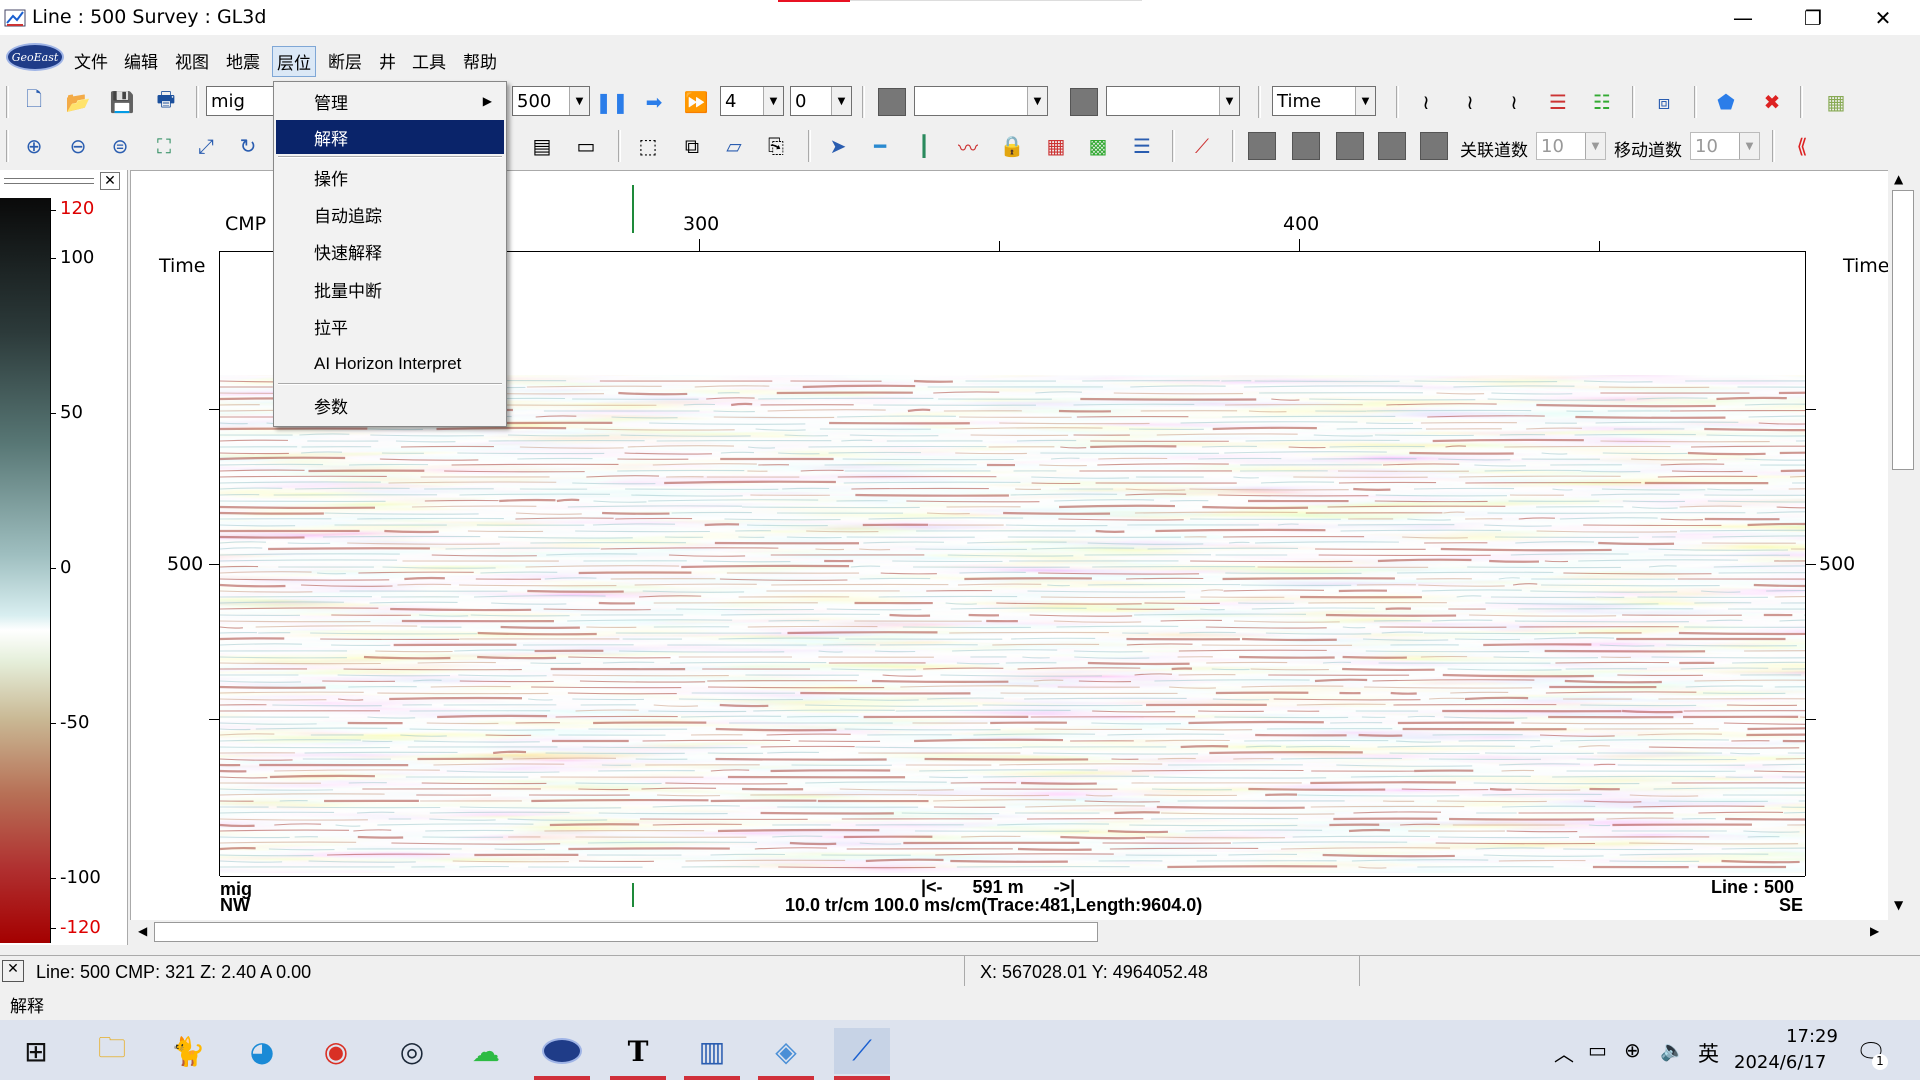 This screenshot has width=1920, height=1080. Describe the element at coordinates (111, 1047) in the screenshot. I see `file-explorer-icon: 🗀` at that location.